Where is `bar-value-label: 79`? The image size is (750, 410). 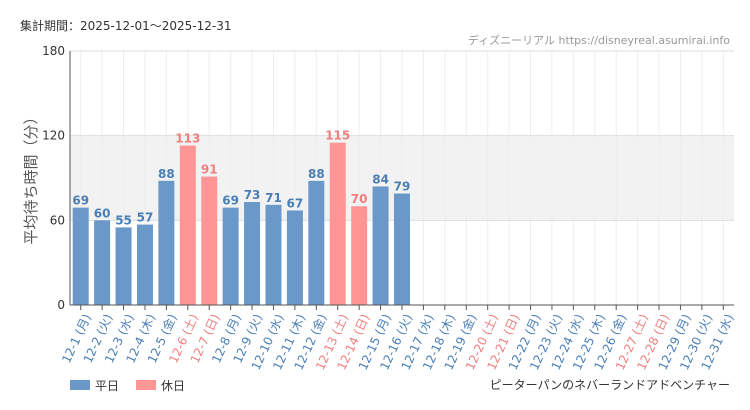 bar-value-label: 79 is located at coordinates (402, 187).